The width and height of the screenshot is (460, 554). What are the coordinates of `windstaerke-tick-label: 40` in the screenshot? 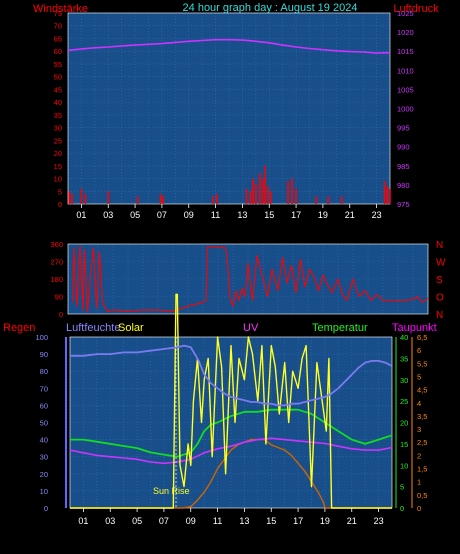 It's located at (58, 102).